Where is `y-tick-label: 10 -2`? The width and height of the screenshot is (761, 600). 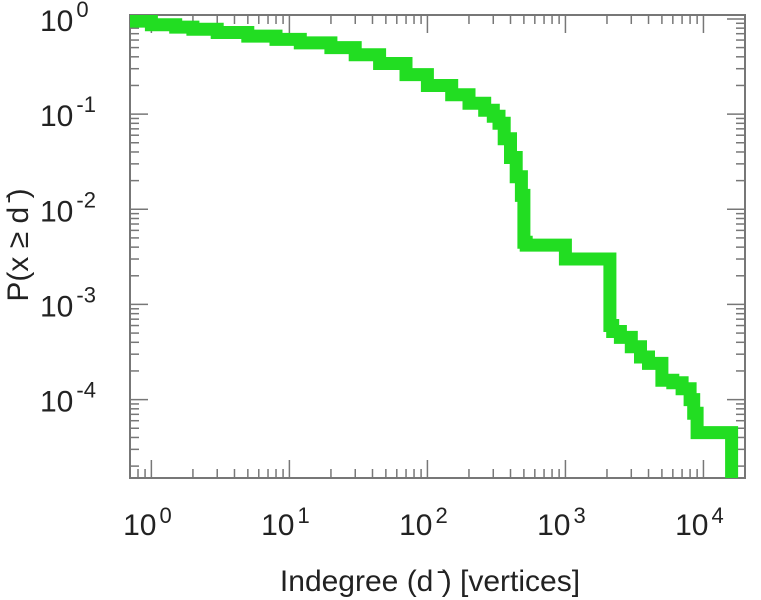
y-tick-label: 10 -2 is located at coordinates (68, 207).